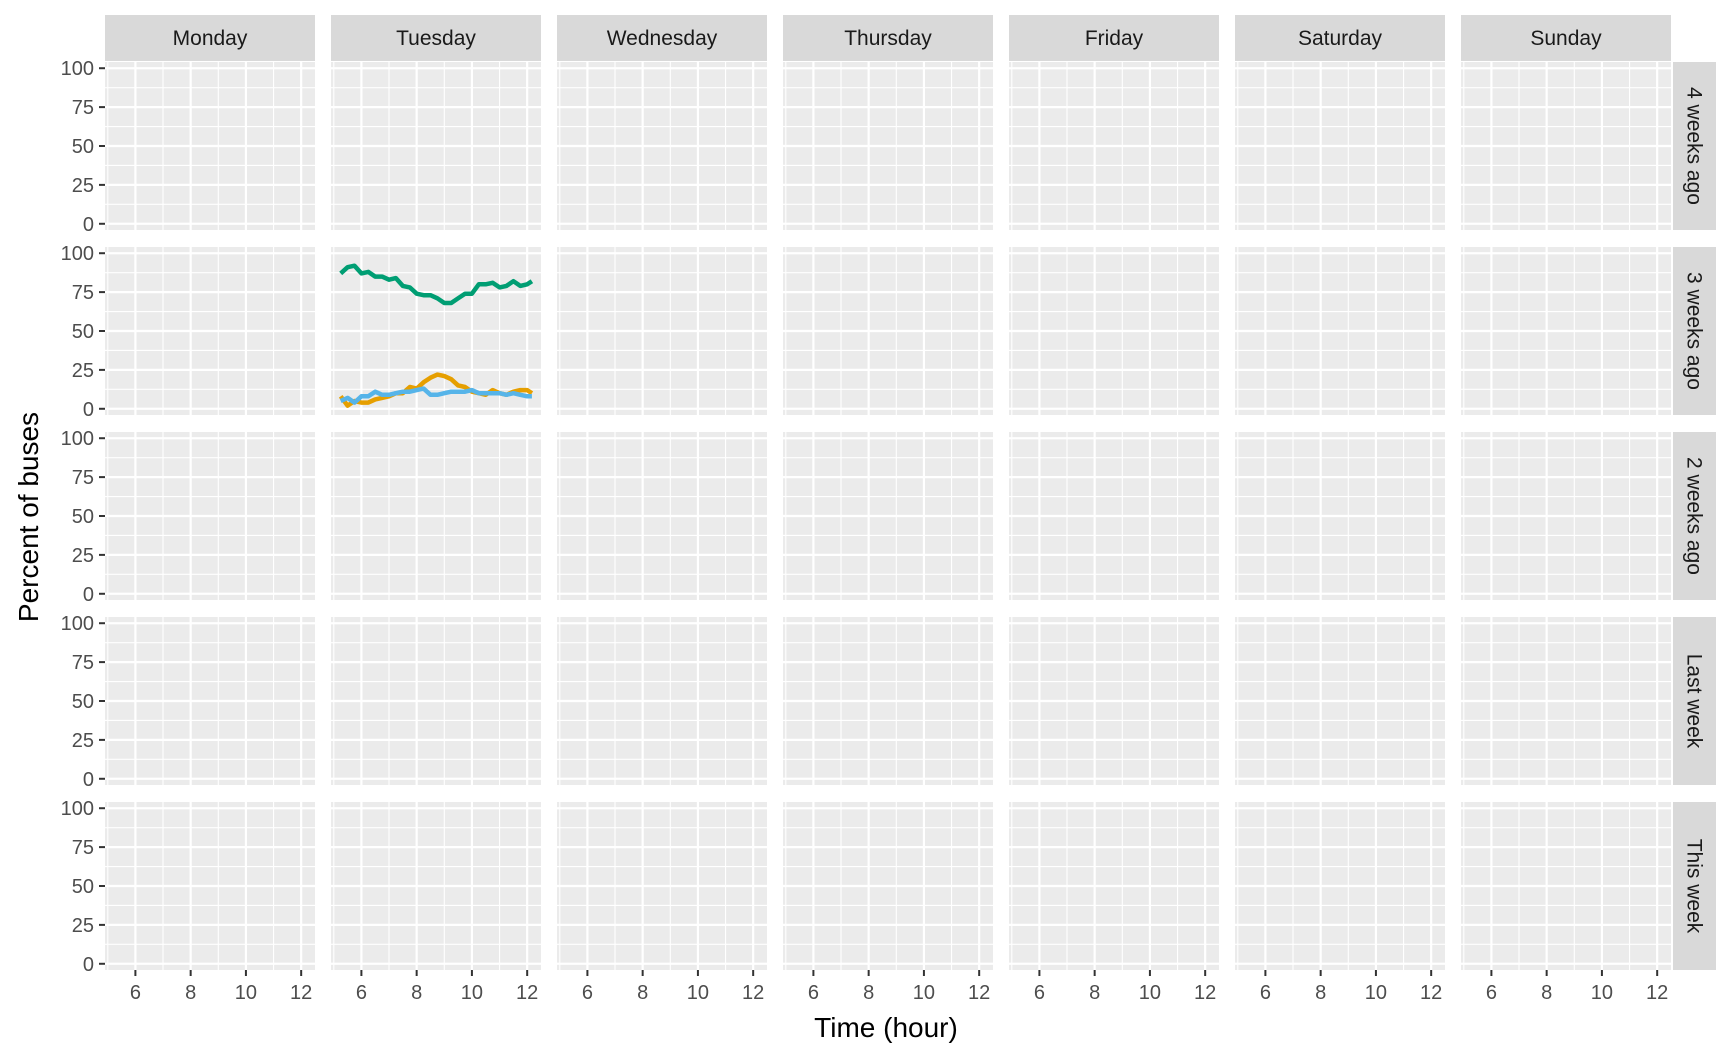  I want to click on row-strip-label: 4 weeks ago, so click(1694, 146).